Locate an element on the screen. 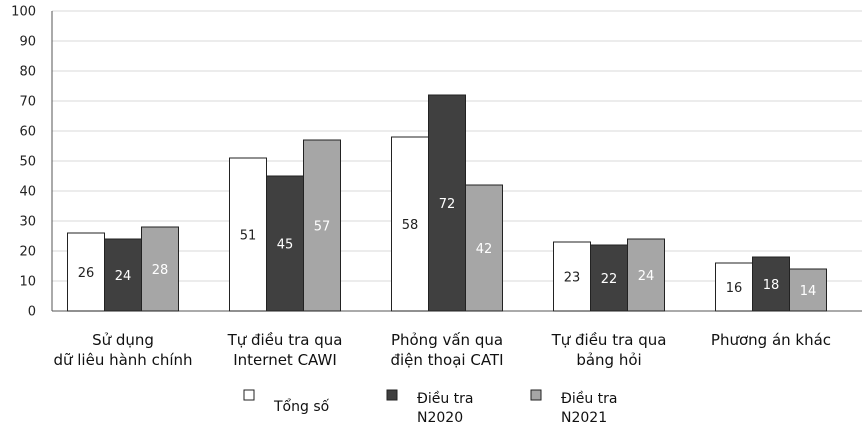  category-label: Tự điều tra qua Internet CAWI is located at coordinates (285, 350).